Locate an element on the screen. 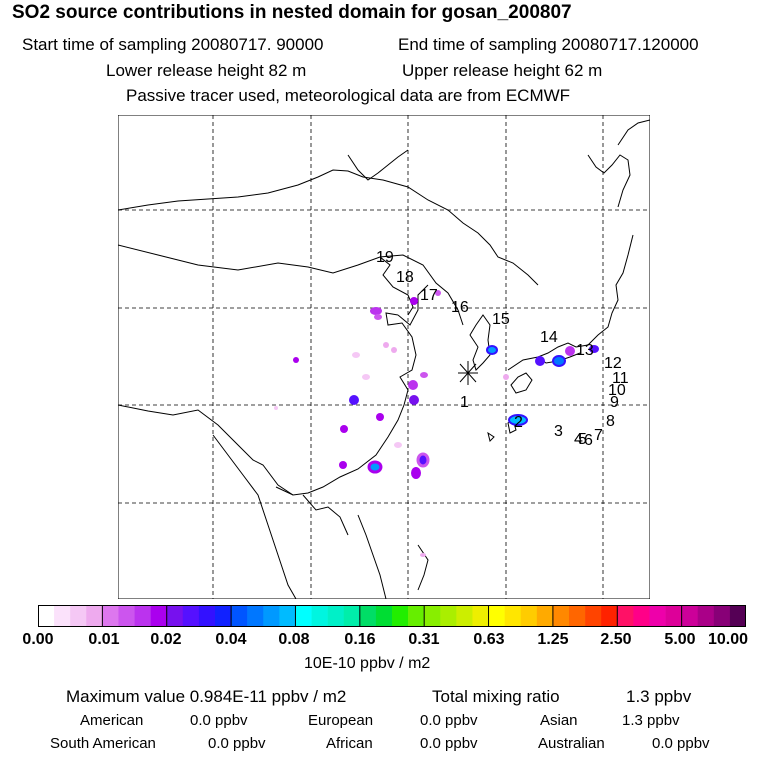 This screenshot has height=768, width=768. region-name: African is located at coordinates (349, 743).